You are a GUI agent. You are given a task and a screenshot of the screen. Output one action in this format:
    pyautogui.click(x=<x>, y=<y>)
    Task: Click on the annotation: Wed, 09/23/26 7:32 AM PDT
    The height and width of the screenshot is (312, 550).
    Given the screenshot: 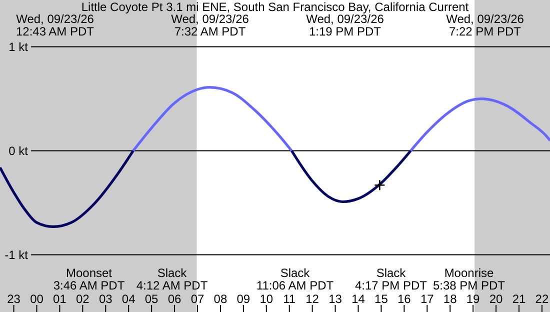 What is the action you would take?
    pyautogui.click(x=210, y=25)
    